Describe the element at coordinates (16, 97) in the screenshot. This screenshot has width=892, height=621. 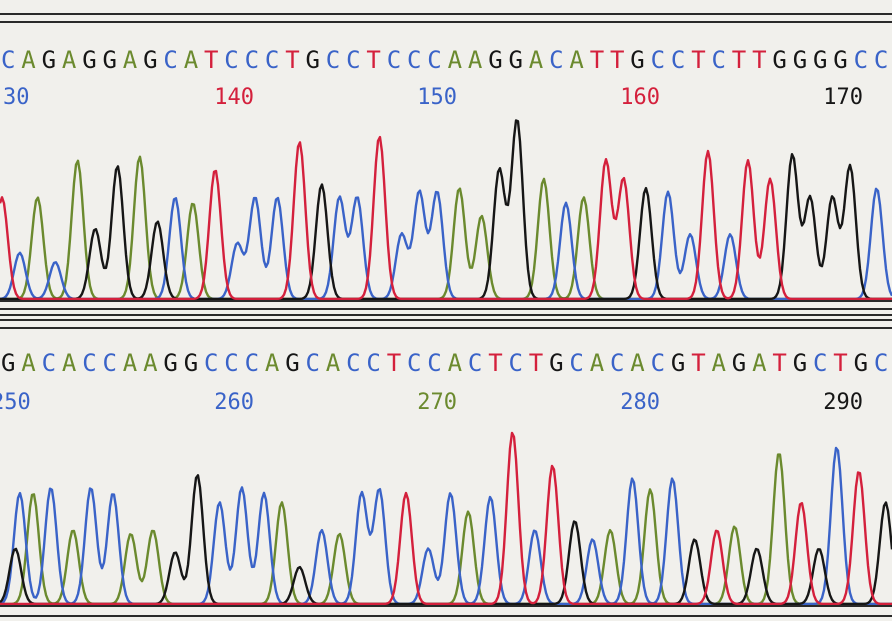
I see `position-label: 30` at that location.